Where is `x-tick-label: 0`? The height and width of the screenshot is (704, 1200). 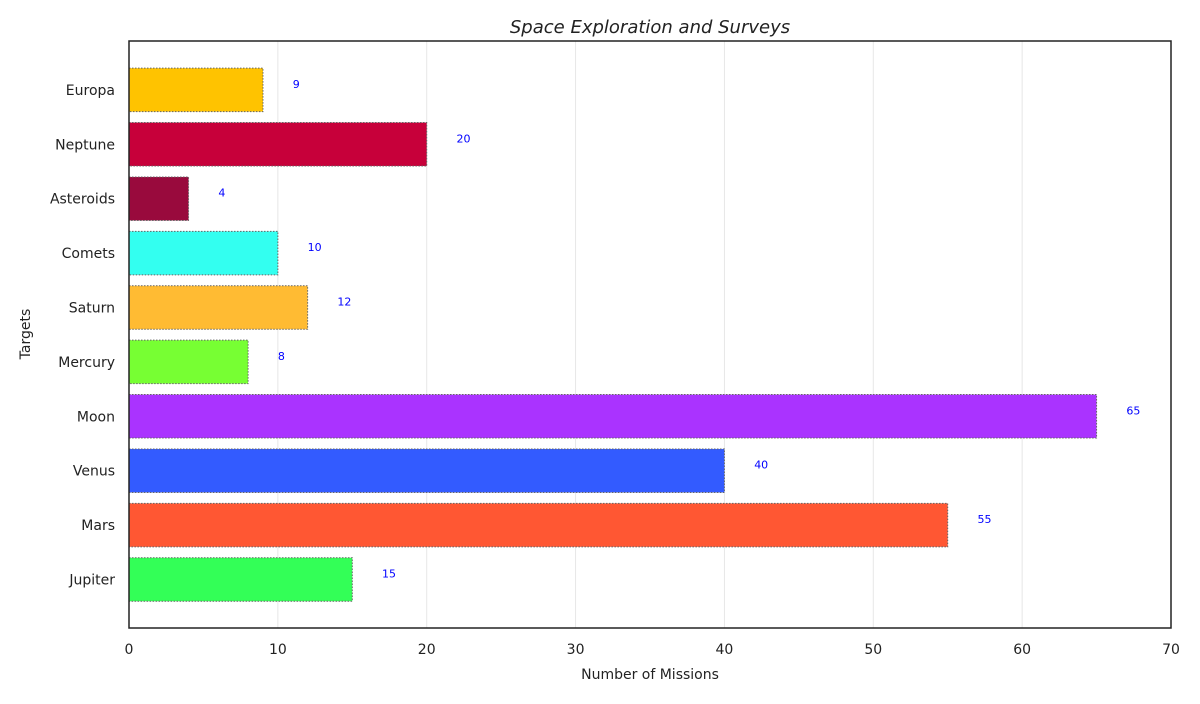
x-tick-label: 0 is located at coordinates (129, 650).